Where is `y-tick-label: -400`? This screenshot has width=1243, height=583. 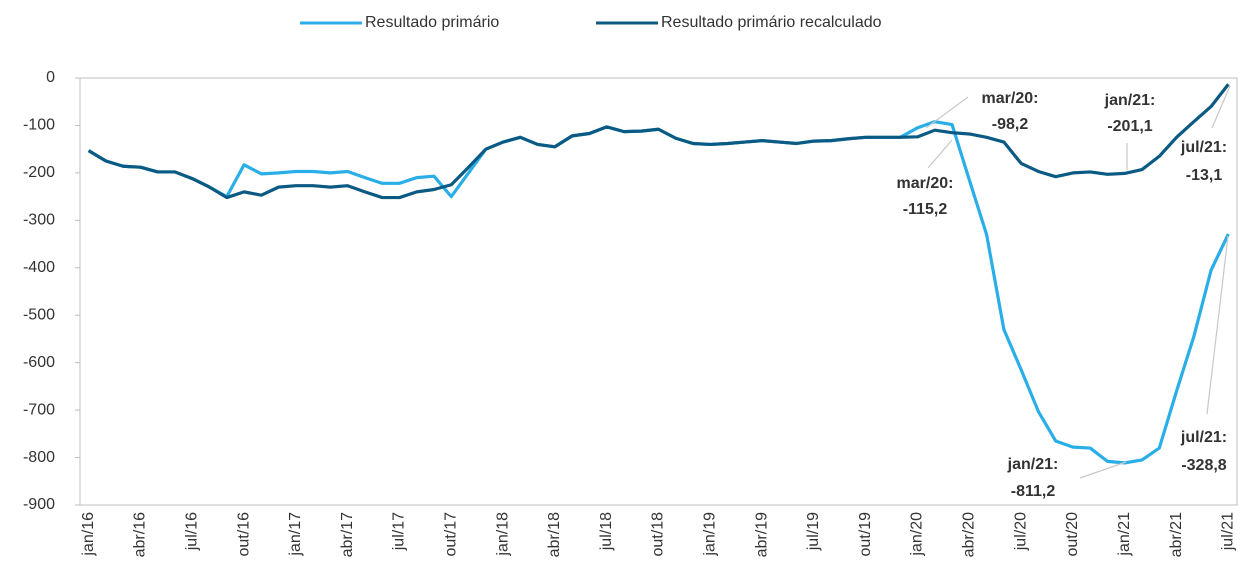
y-tick-label: -400 is located at coordinates (39, 267).